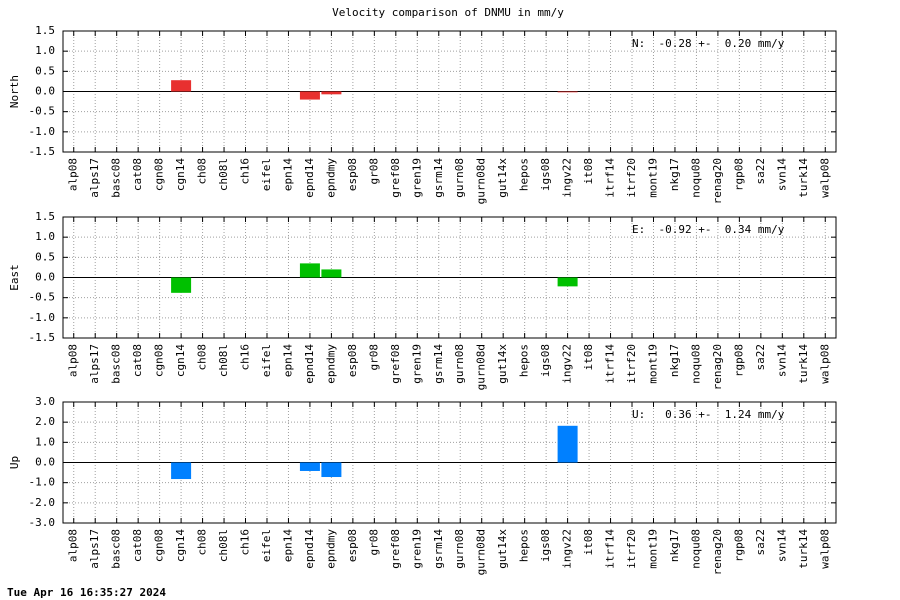  Describe the element at coordinates (42, 522) in the screenshot. I see `y-tick-label: -3.0` at that location.